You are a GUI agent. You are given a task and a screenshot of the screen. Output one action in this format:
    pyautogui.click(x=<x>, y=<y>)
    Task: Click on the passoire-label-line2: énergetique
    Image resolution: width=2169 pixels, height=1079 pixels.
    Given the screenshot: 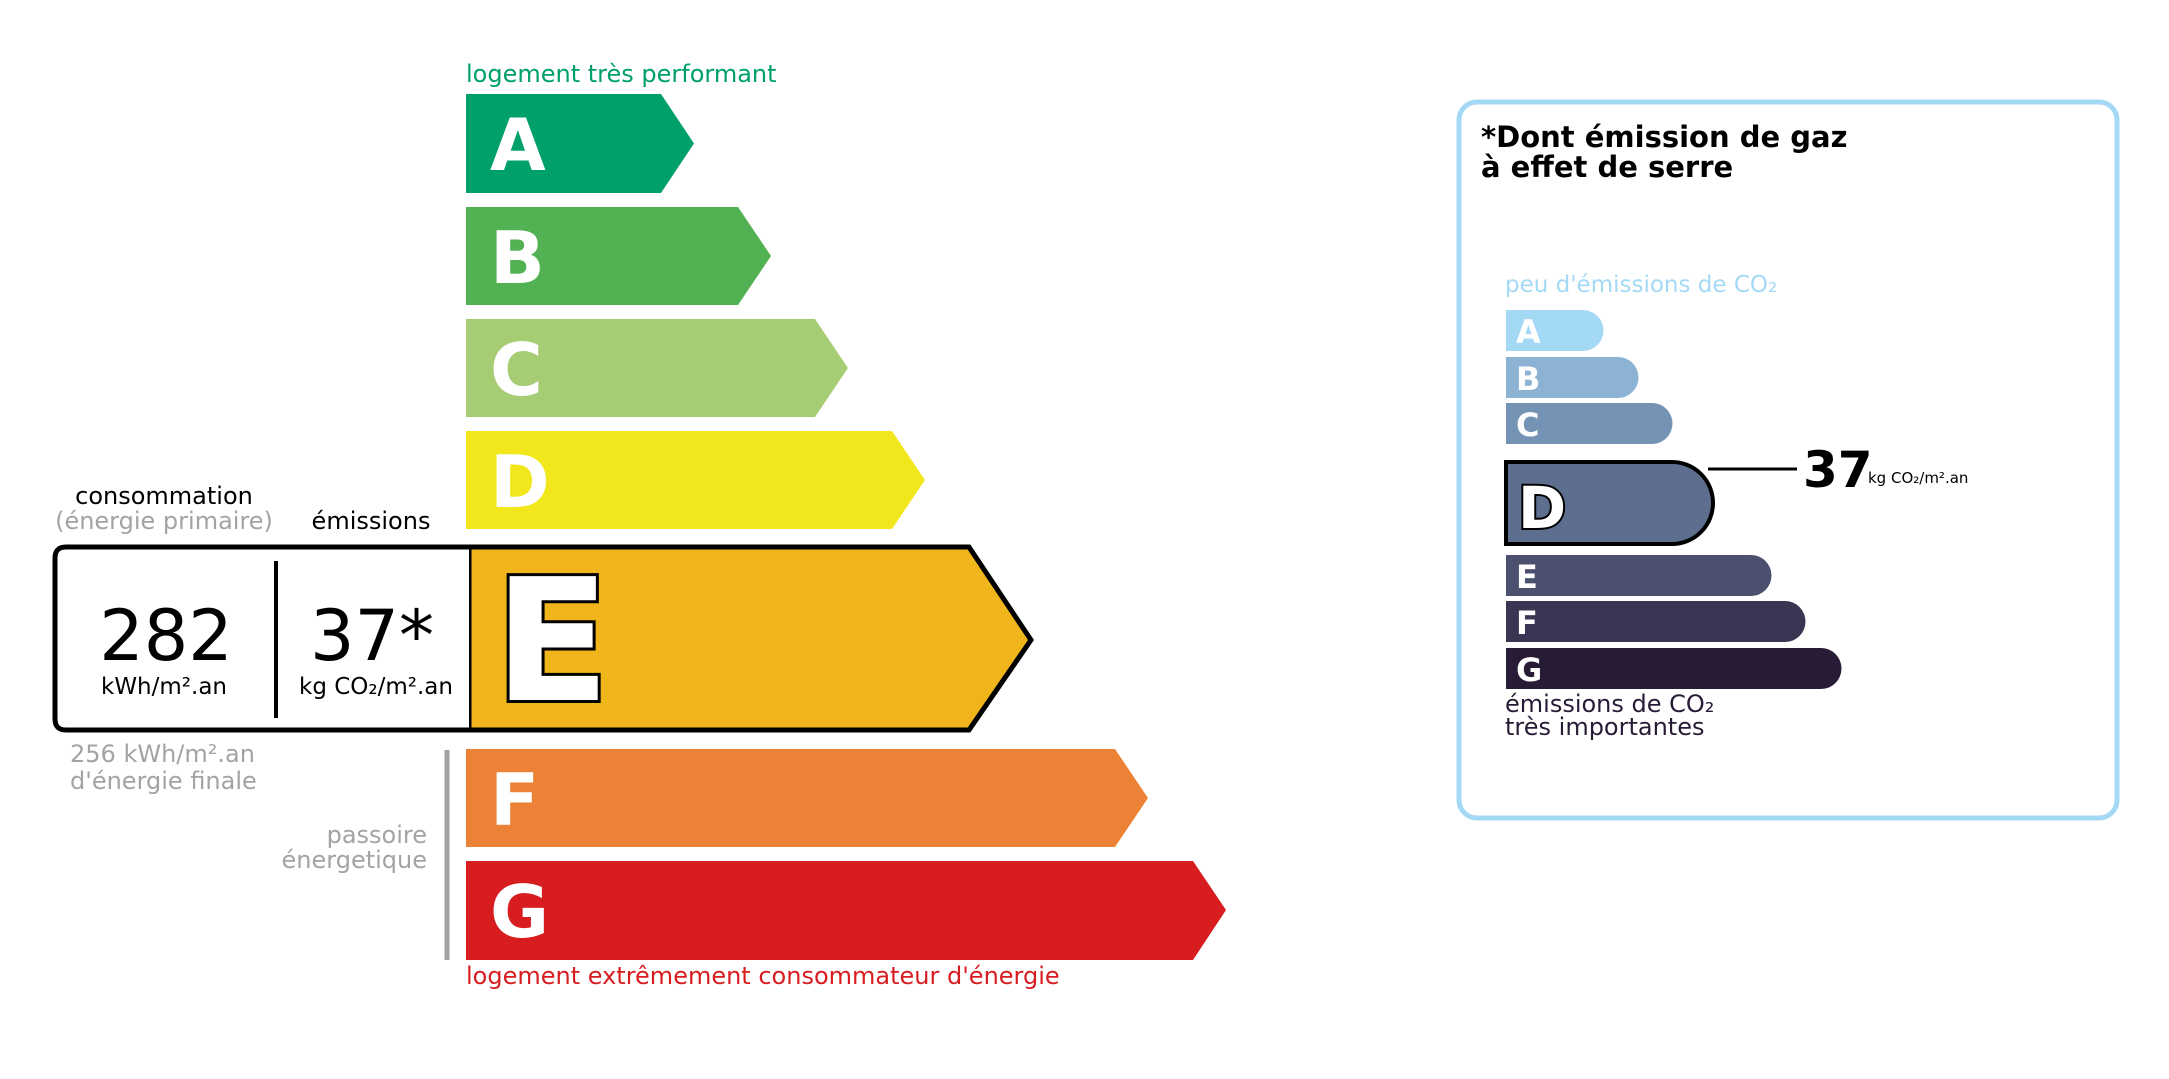 What is the action you would take?
    pyautogui.click(x=354, y=860)
    